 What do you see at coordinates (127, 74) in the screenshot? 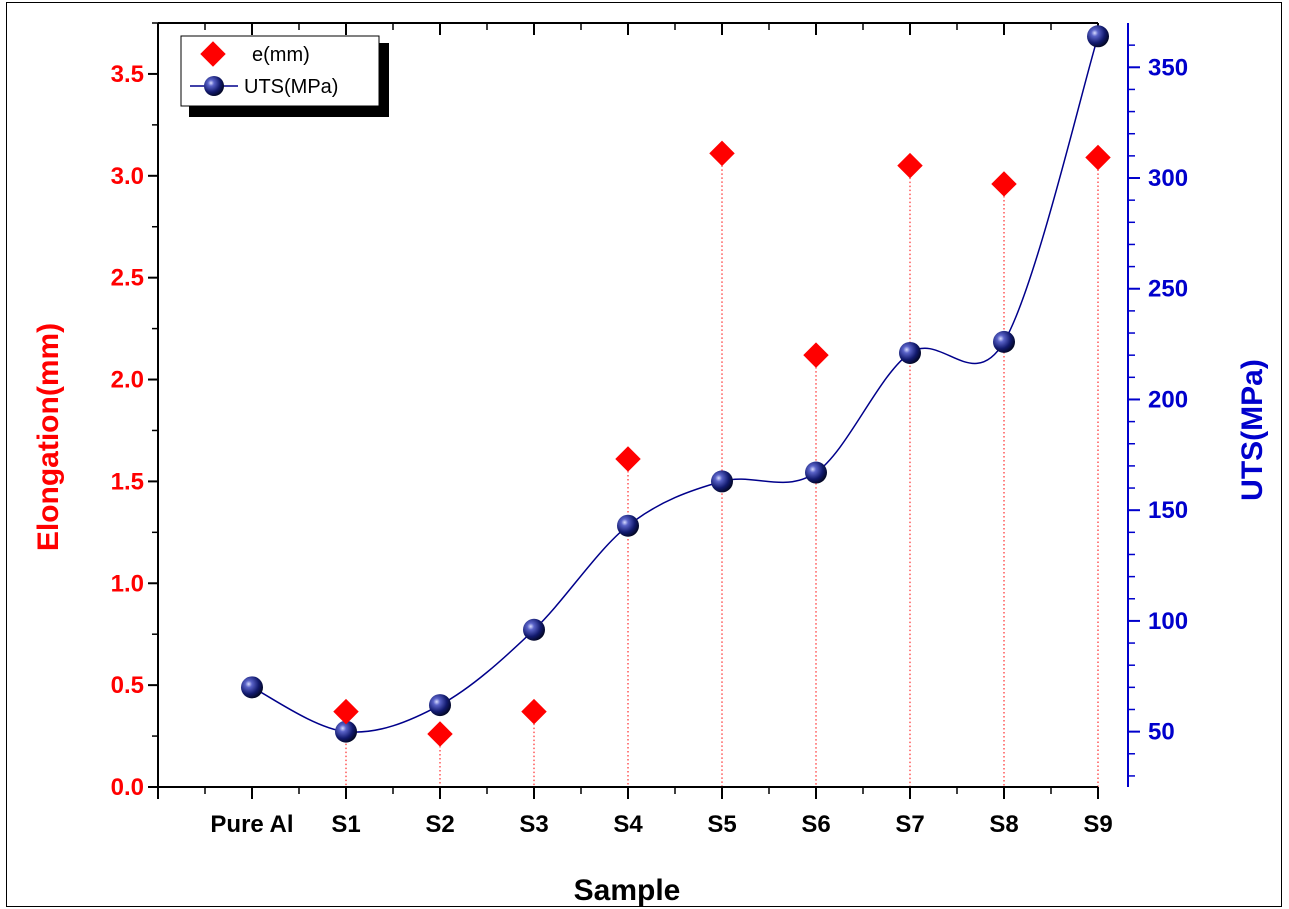
I see `y-left-tick-label: 3.5` at bounding box center [127, 74].